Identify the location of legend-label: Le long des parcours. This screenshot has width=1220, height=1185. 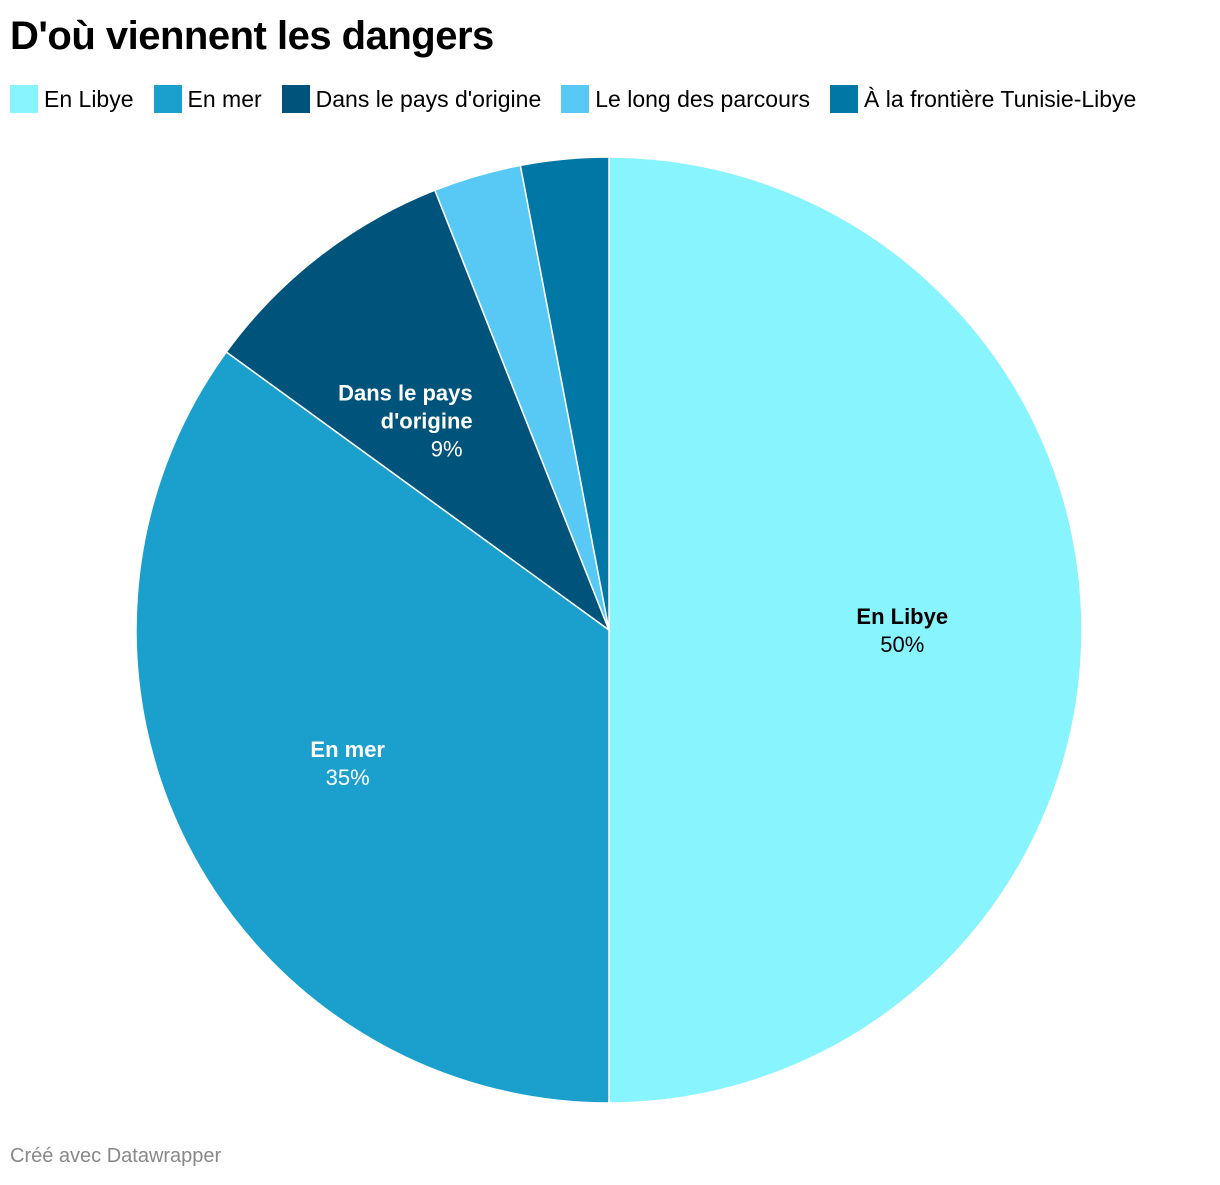
(703, 99).